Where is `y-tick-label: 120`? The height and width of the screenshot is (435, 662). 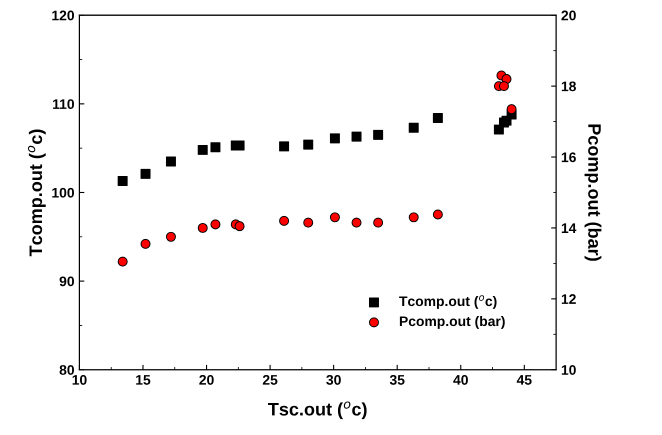
y-tick-label: 120 is located at coordinates (63, 15).